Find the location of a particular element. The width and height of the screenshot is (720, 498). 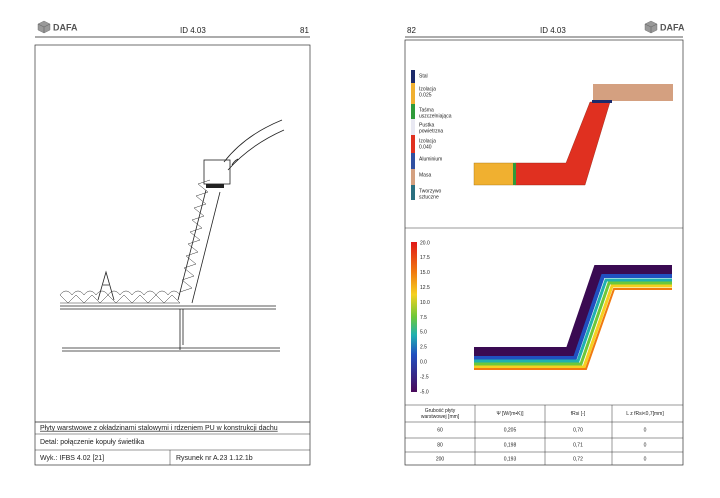

legend-label: Taśma is located at coordinates (426, 110).